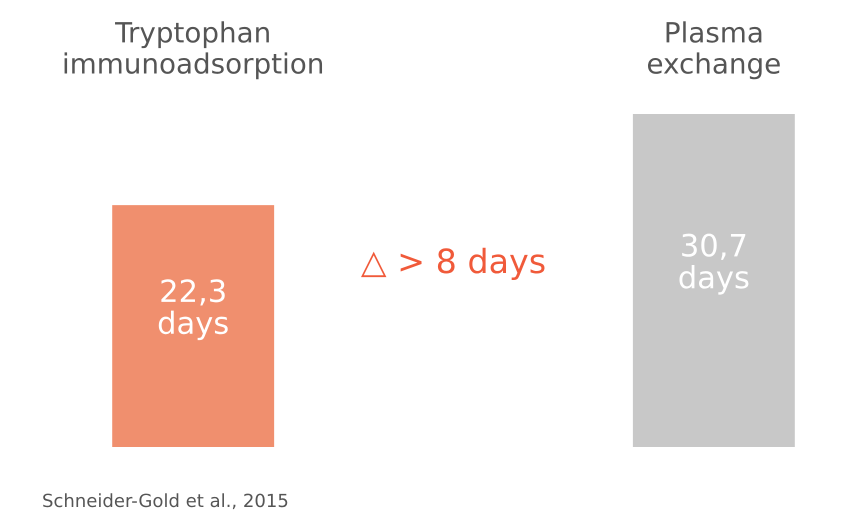  Describe the element at coordinates (452, 264) in the screenshot. I see `annotation: △ > 8 days` at that location.